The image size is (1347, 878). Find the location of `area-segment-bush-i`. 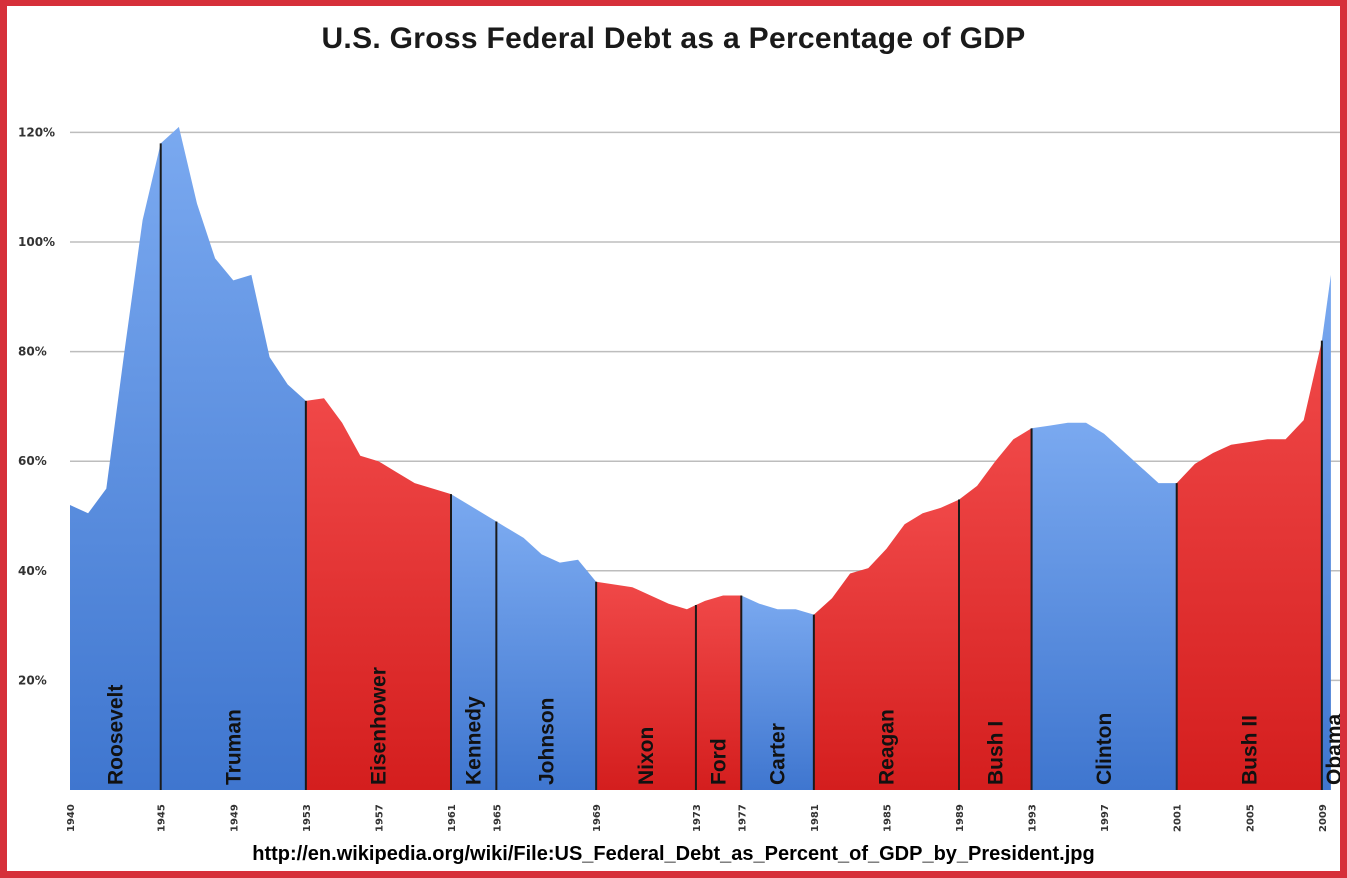

area-segment-bush-i is located at coordinates (995, 609).